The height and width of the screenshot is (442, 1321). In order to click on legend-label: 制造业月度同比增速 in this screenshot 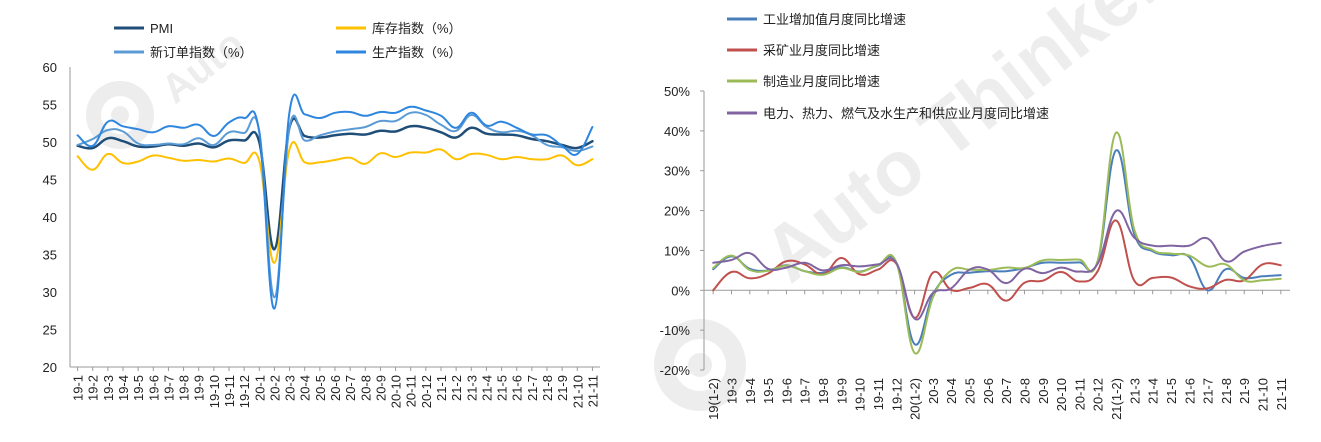, I will do `click(821, 81)`.